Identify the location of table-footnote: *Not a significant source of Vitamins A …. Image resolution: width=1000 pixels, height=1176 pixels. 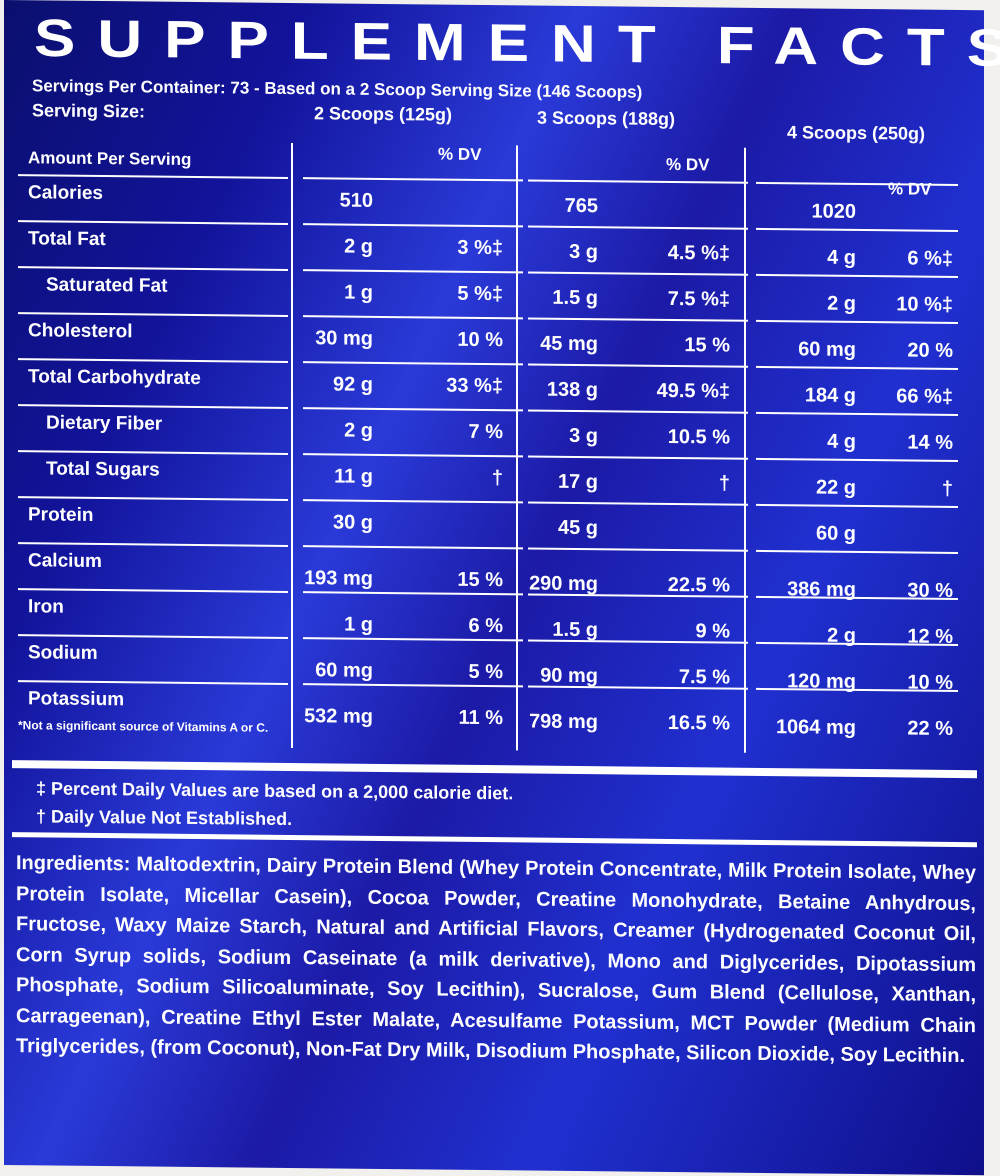
(143, 726).